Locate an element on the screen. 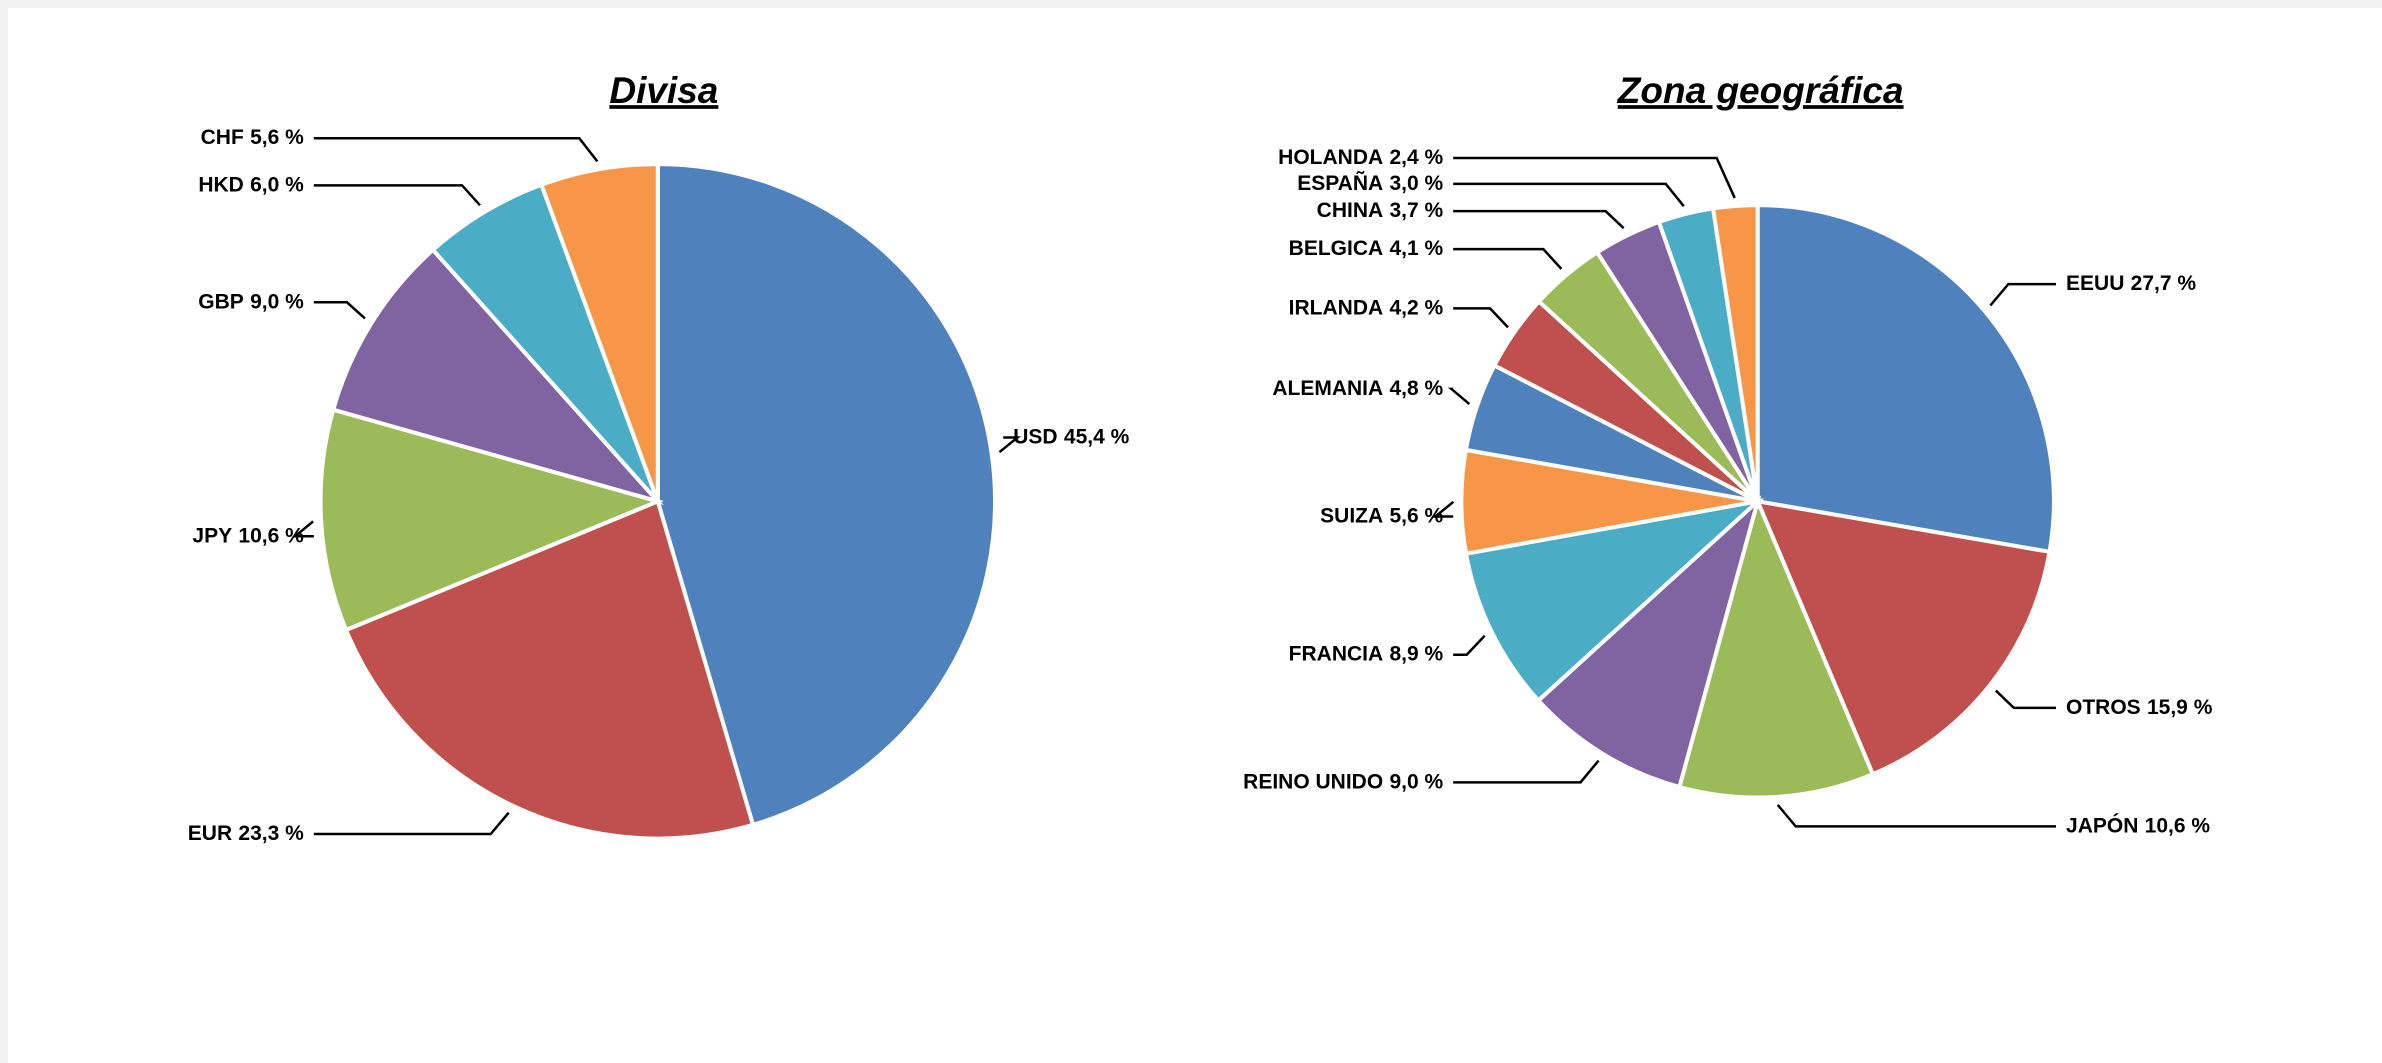  slice-value: 23,3 % is located at coordinates (271, 833).